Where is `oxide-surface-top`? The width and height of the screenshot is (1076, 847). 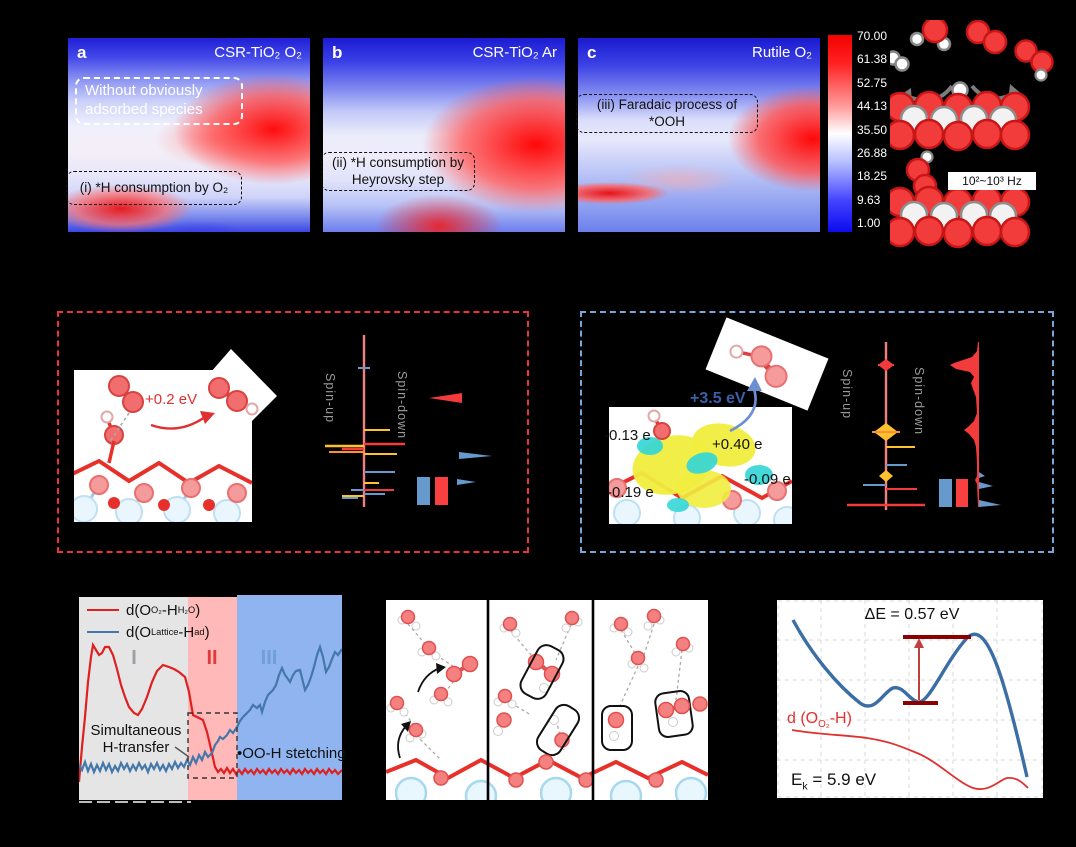
oxide-surface-top is located at coordinates (960, 121).